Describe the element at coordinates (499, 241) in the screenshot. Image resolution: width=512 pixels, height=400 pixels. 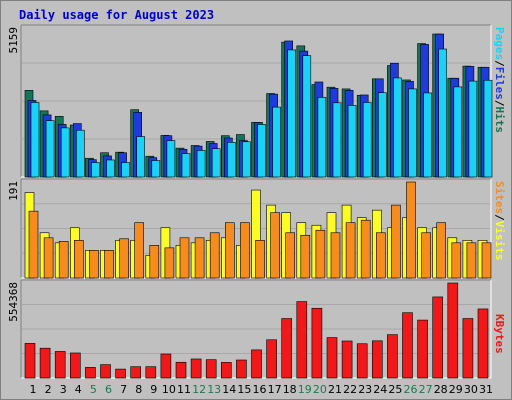
I see `legend-visits: Visits` at that location.